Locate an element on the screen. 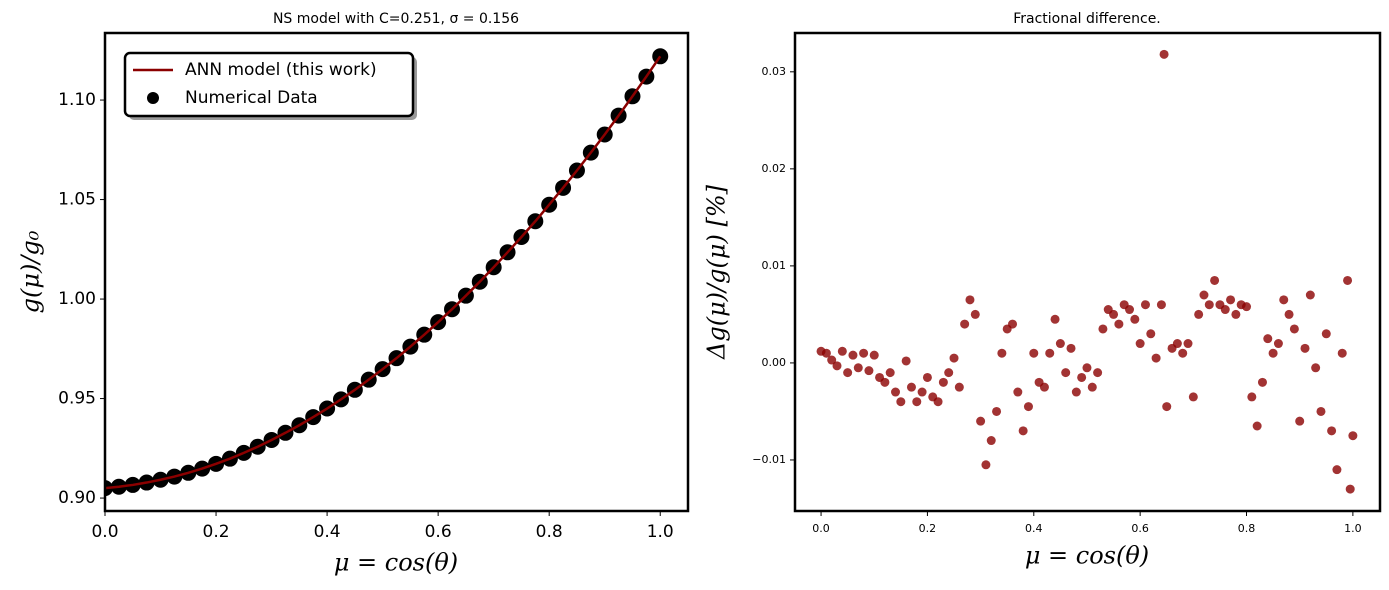 The width and height of the screenshot is (1389, 590). y-tick-label: 1.10 is located at coordinates (77, 100).